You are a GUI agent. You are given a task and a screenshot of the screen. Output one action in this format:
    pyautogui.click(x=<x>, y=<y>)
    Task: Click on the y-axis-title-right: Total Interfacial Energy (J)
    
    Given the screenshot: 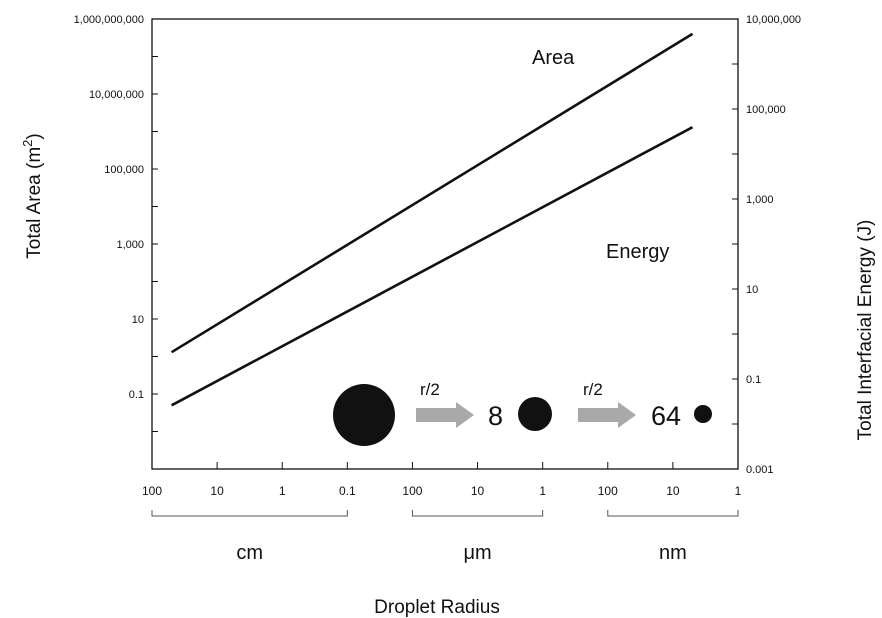 What is the action you would take?
    pyautogui.click(x=865, y=330)
    